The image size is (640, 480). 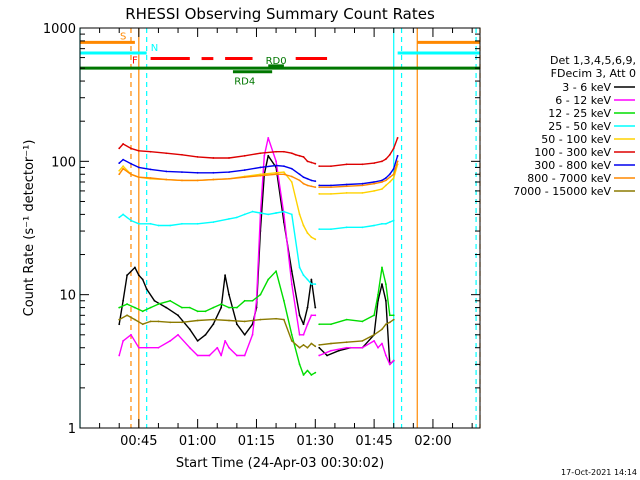 I want to click on legend-label-7: 800 - 7000 keV, so click(x=569, y=178).